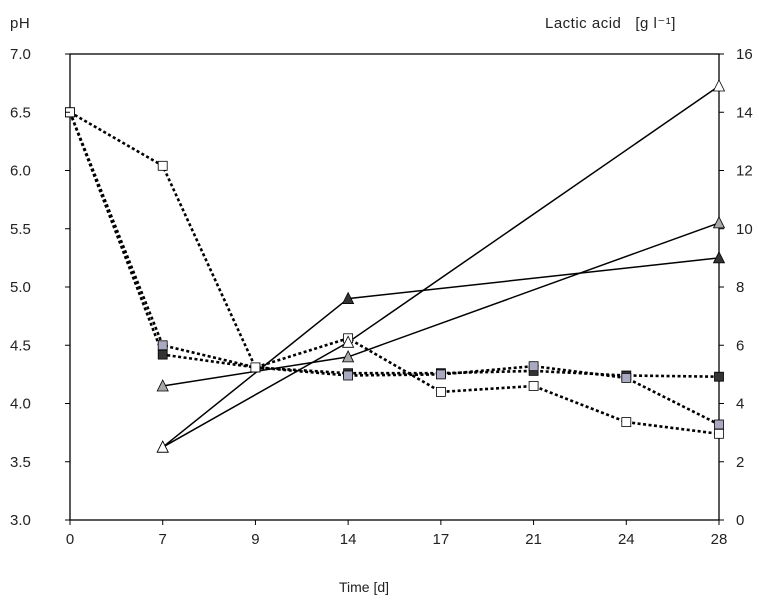 The height and width of the screenshot is (601, 759). What do you see at coordinates (397, 534) in the screenshot?
I see `x-axis-ticks: 0 7 9 14 17 21 24 28` at bounding box center [397, 534].